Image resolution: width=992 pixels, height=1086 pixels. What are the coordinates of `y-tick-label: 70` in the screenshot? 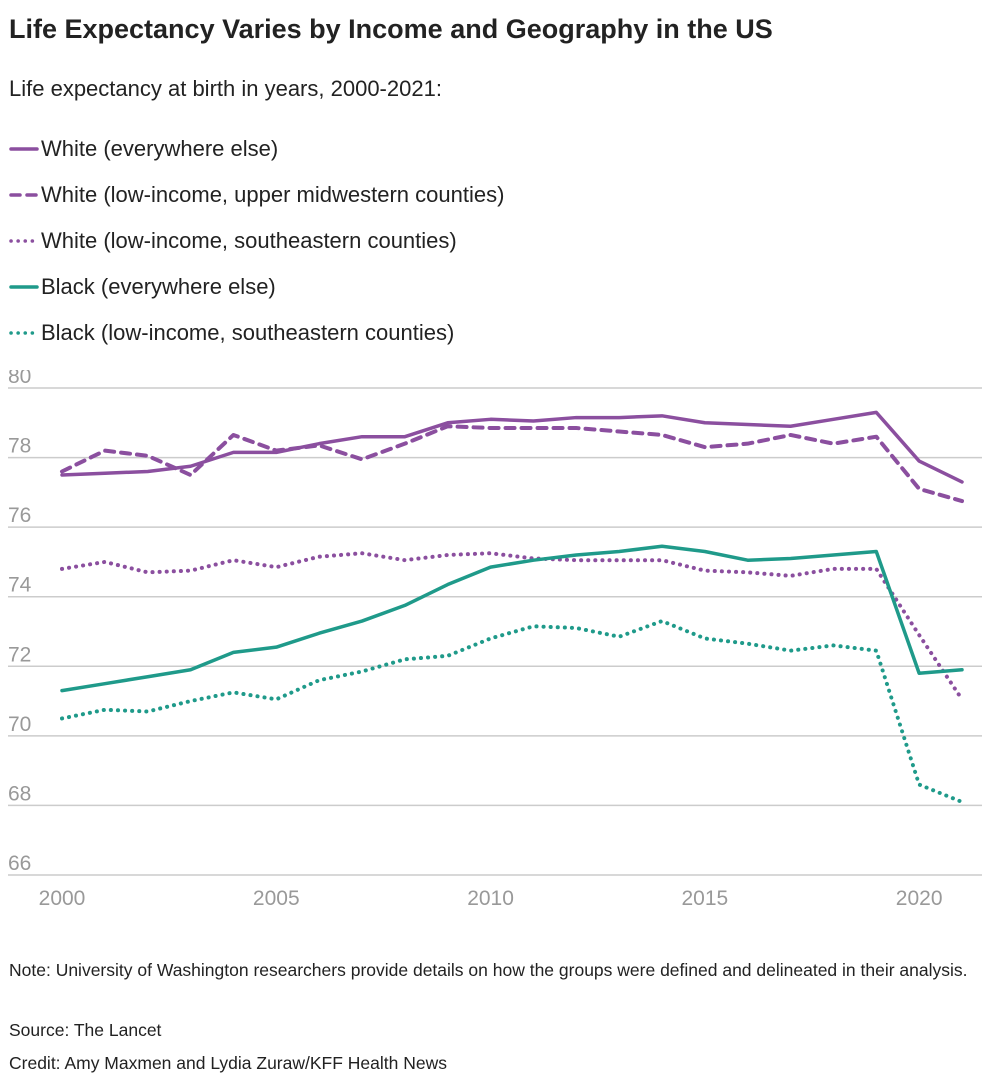 It's located at (19, 724).